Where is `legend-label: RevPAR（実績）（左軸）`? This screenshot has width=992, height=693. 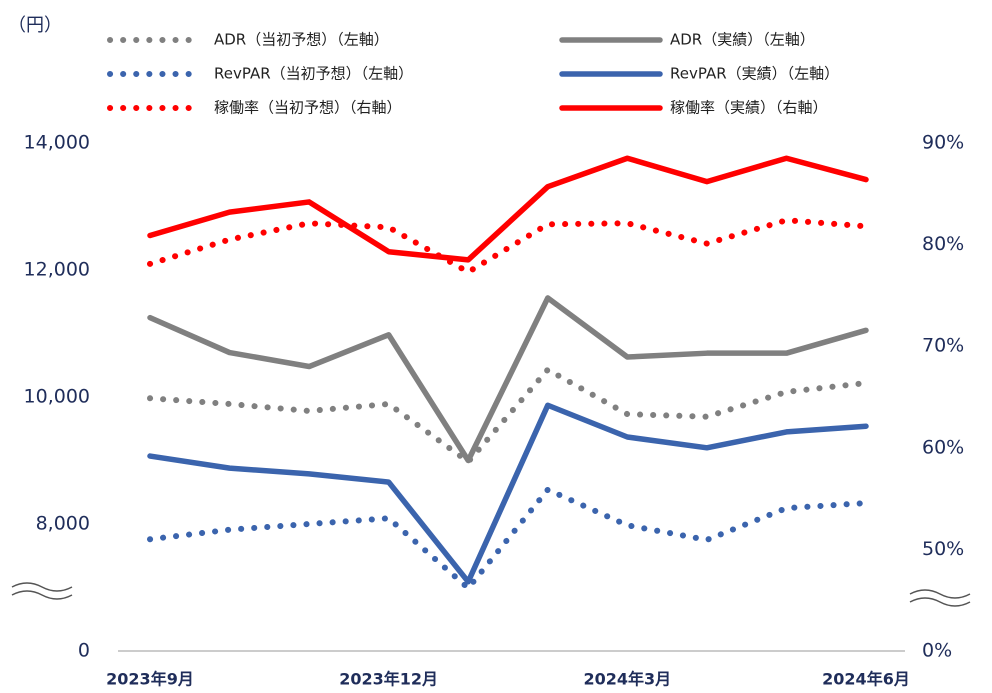
legend-label: RevPAR（実績）（左軸） is located at coordinates (754, 74).